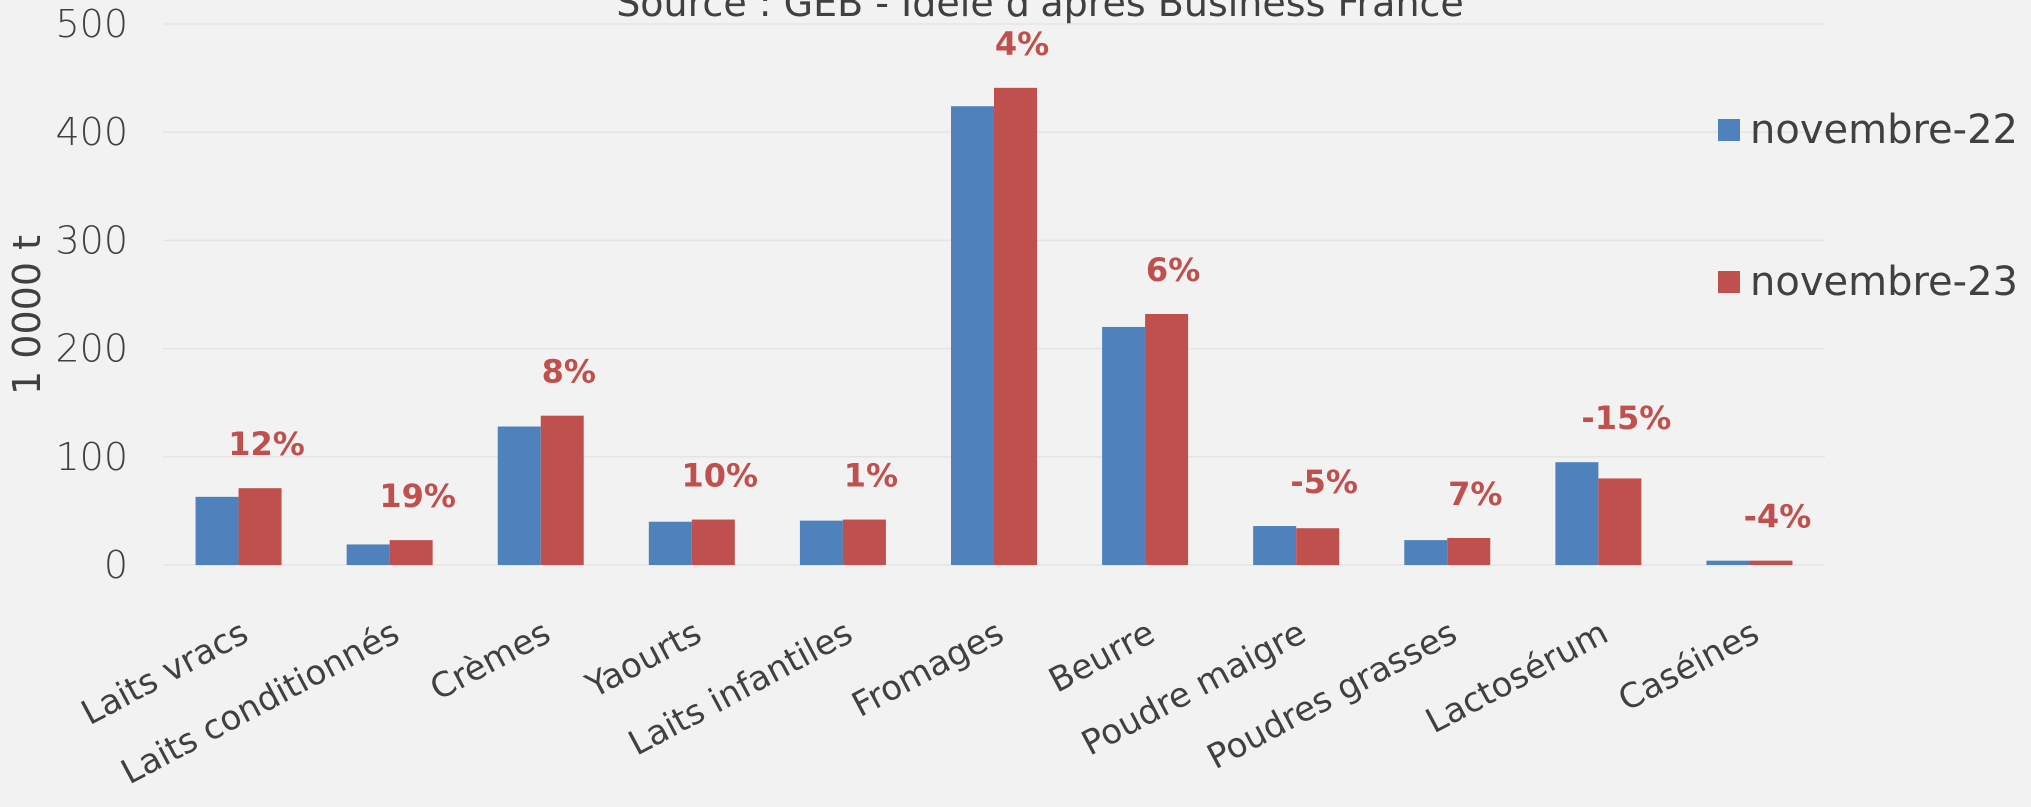 This screenshot has width=2031, height=807. What do you see at coordinates (1332, 695) in the screenshot?
I see `x-tick-label: Poudres grasses` at bounding box center [1332, 695].